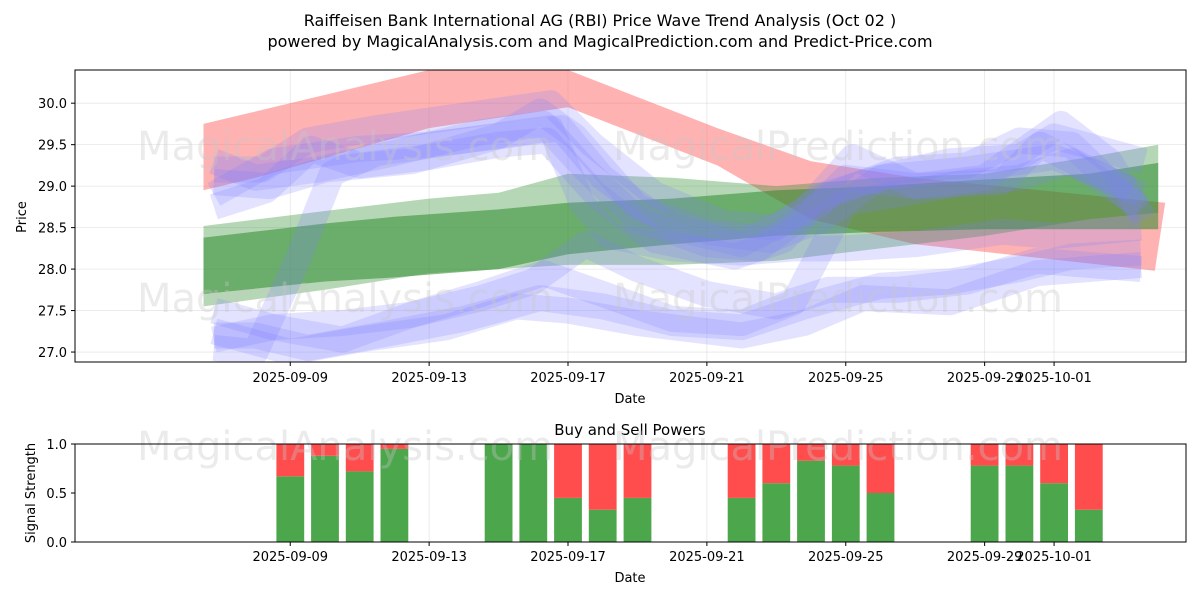  Describe the element at coordinates (345, 299) in the screenshot. I see `watermark-3: MagicalAnalysis.com` at that location.